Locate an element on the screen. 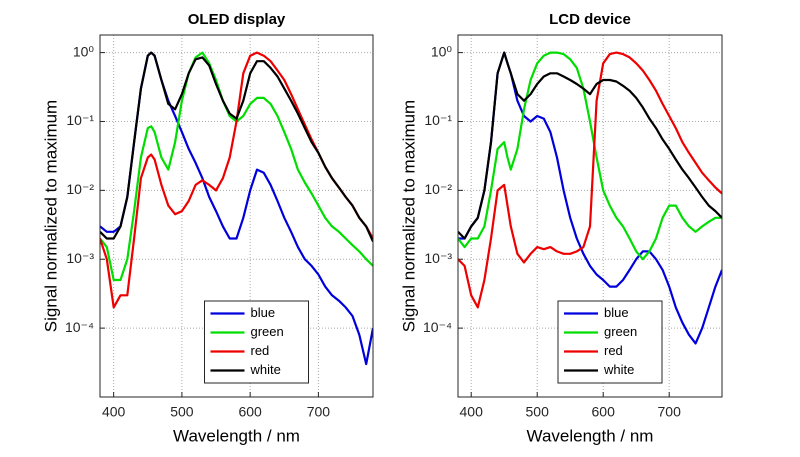  chart-title: OLED display is located at coordinates (237, 19).